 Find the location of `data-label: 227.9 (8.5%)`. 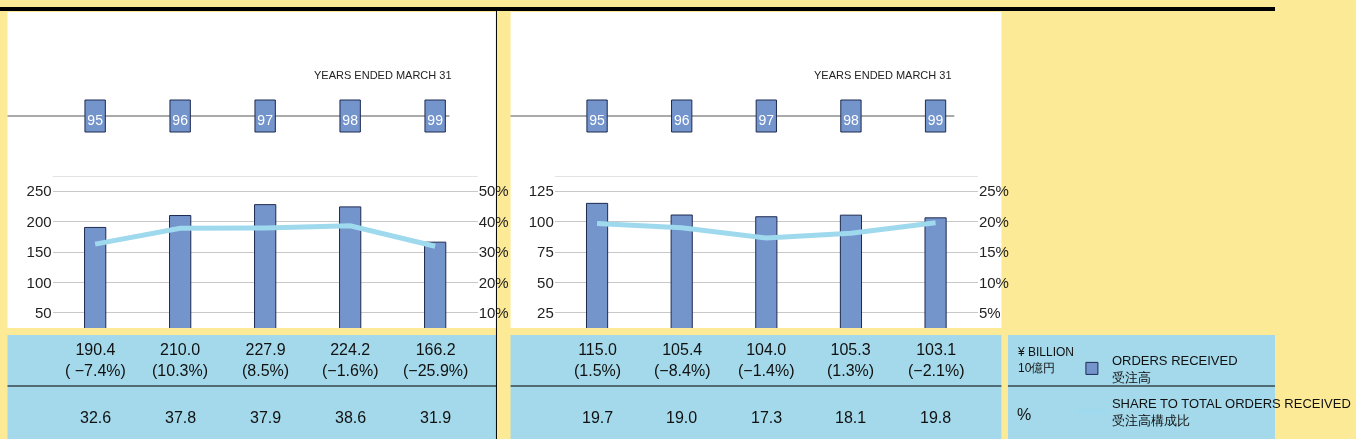

data-label: 227.9 (8.5%) is located at coordinates (266, 360).